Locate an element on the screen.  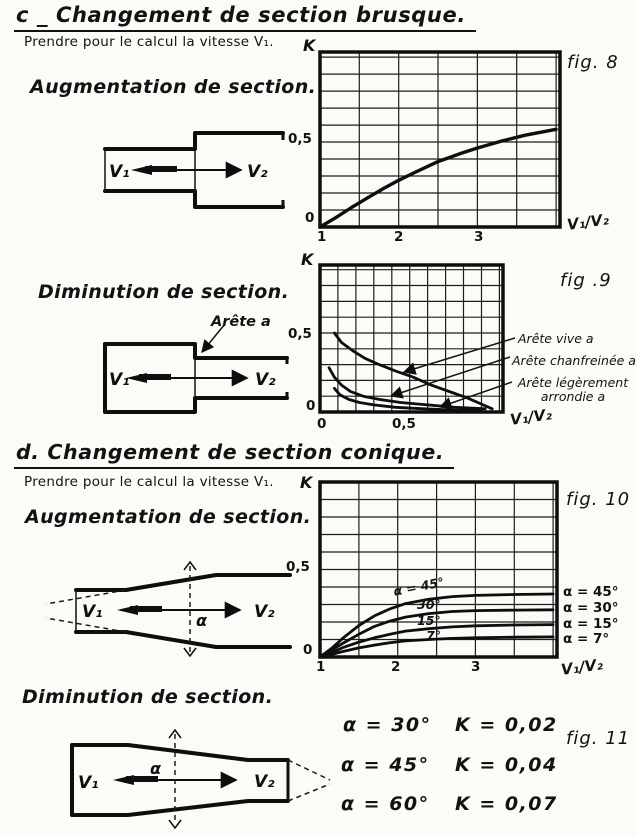
chart-grid is located at coordinates (439, 140).